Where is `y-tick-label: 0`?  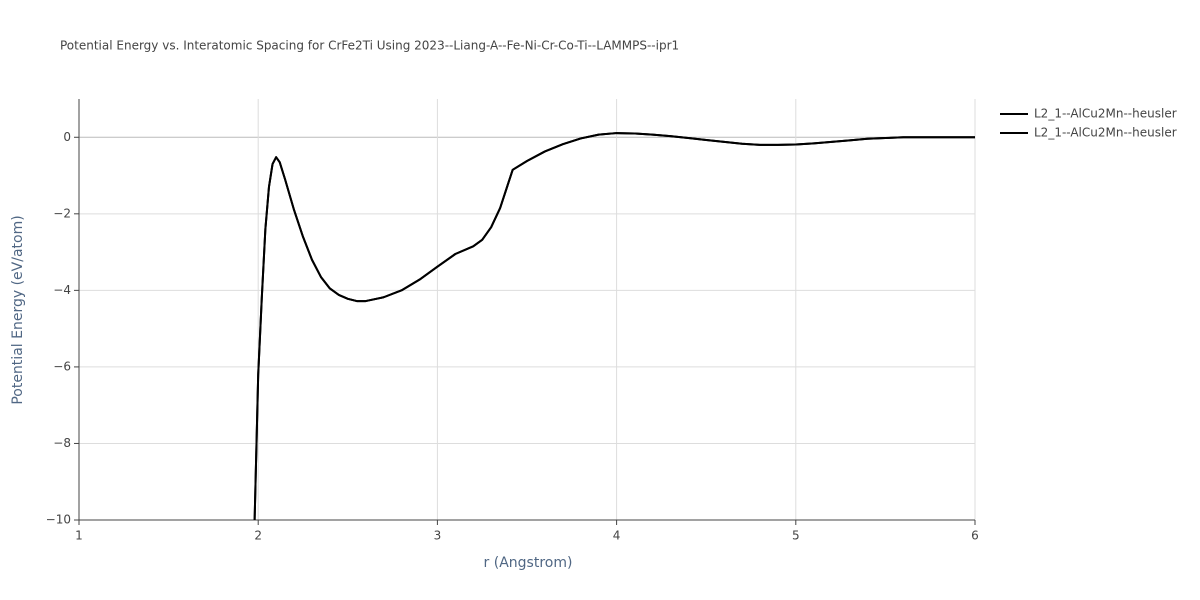
y-tick-label: 0 is located at coordinates (67, 137).